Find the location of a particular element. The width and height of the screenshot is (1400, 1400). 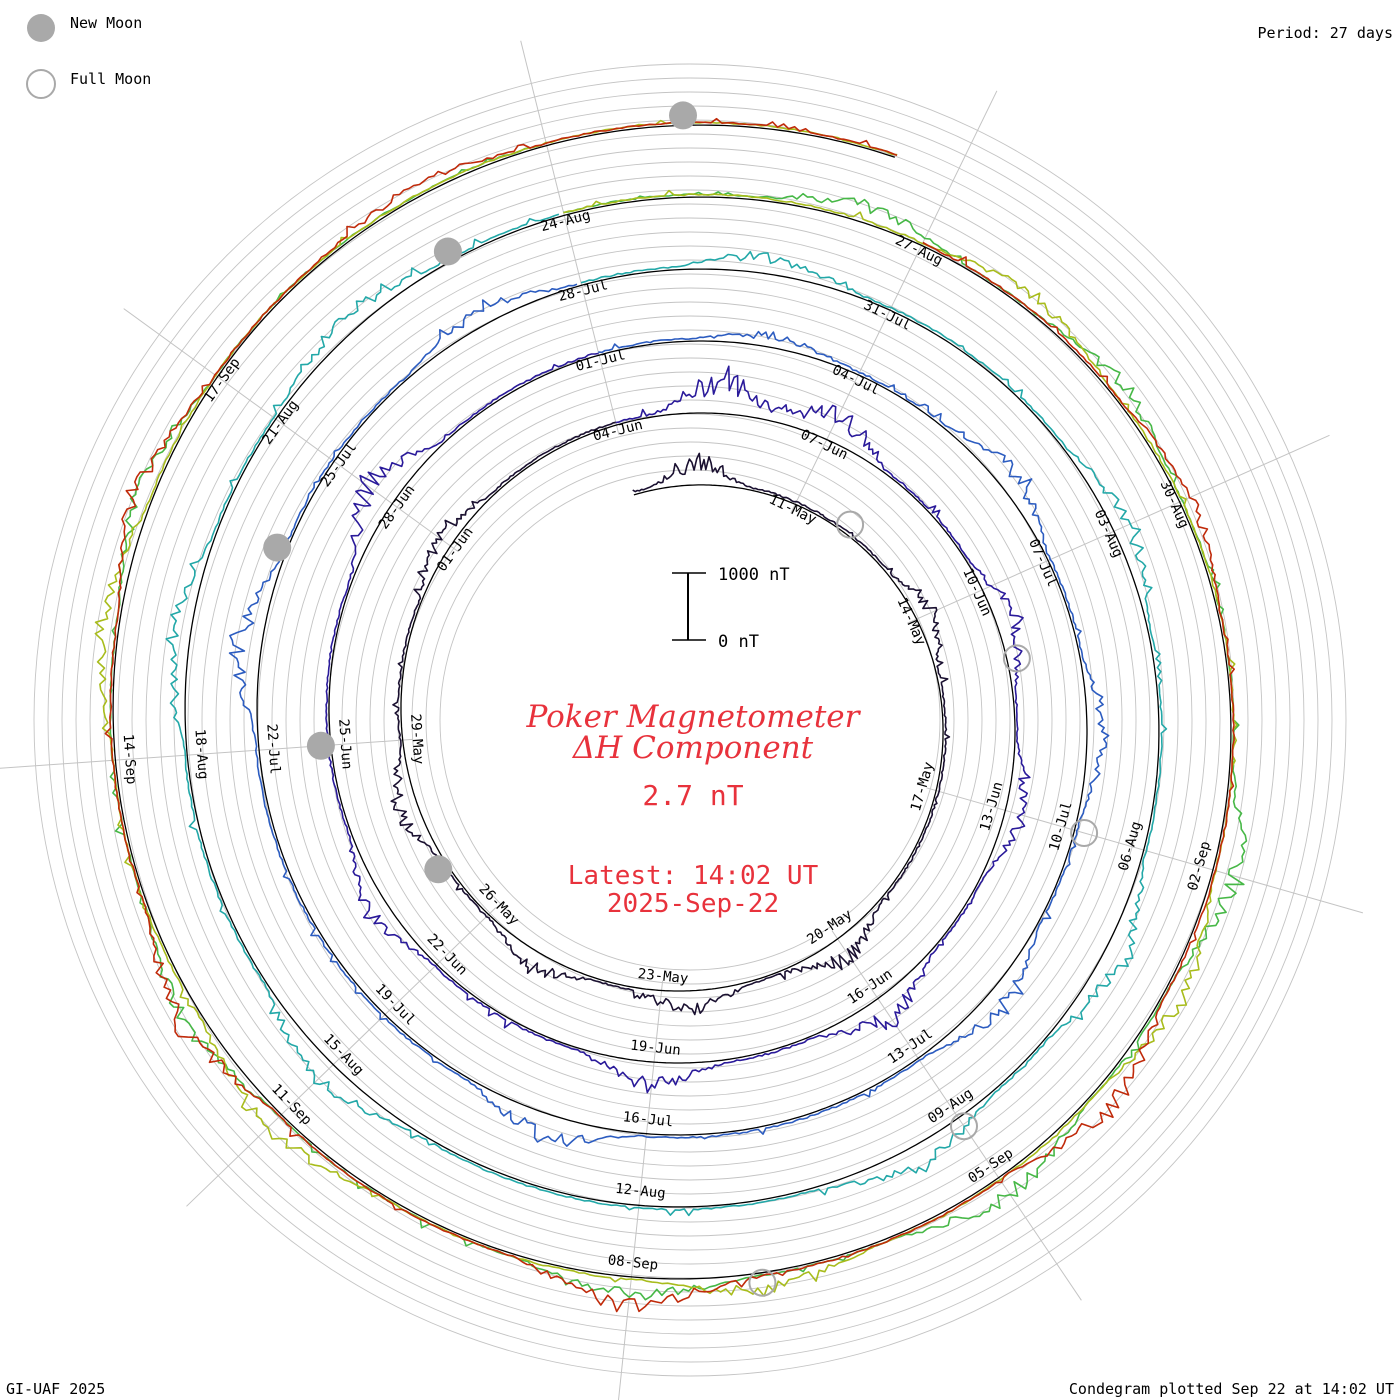

date-label: 18-Aug is located at coordinates (200, 754).